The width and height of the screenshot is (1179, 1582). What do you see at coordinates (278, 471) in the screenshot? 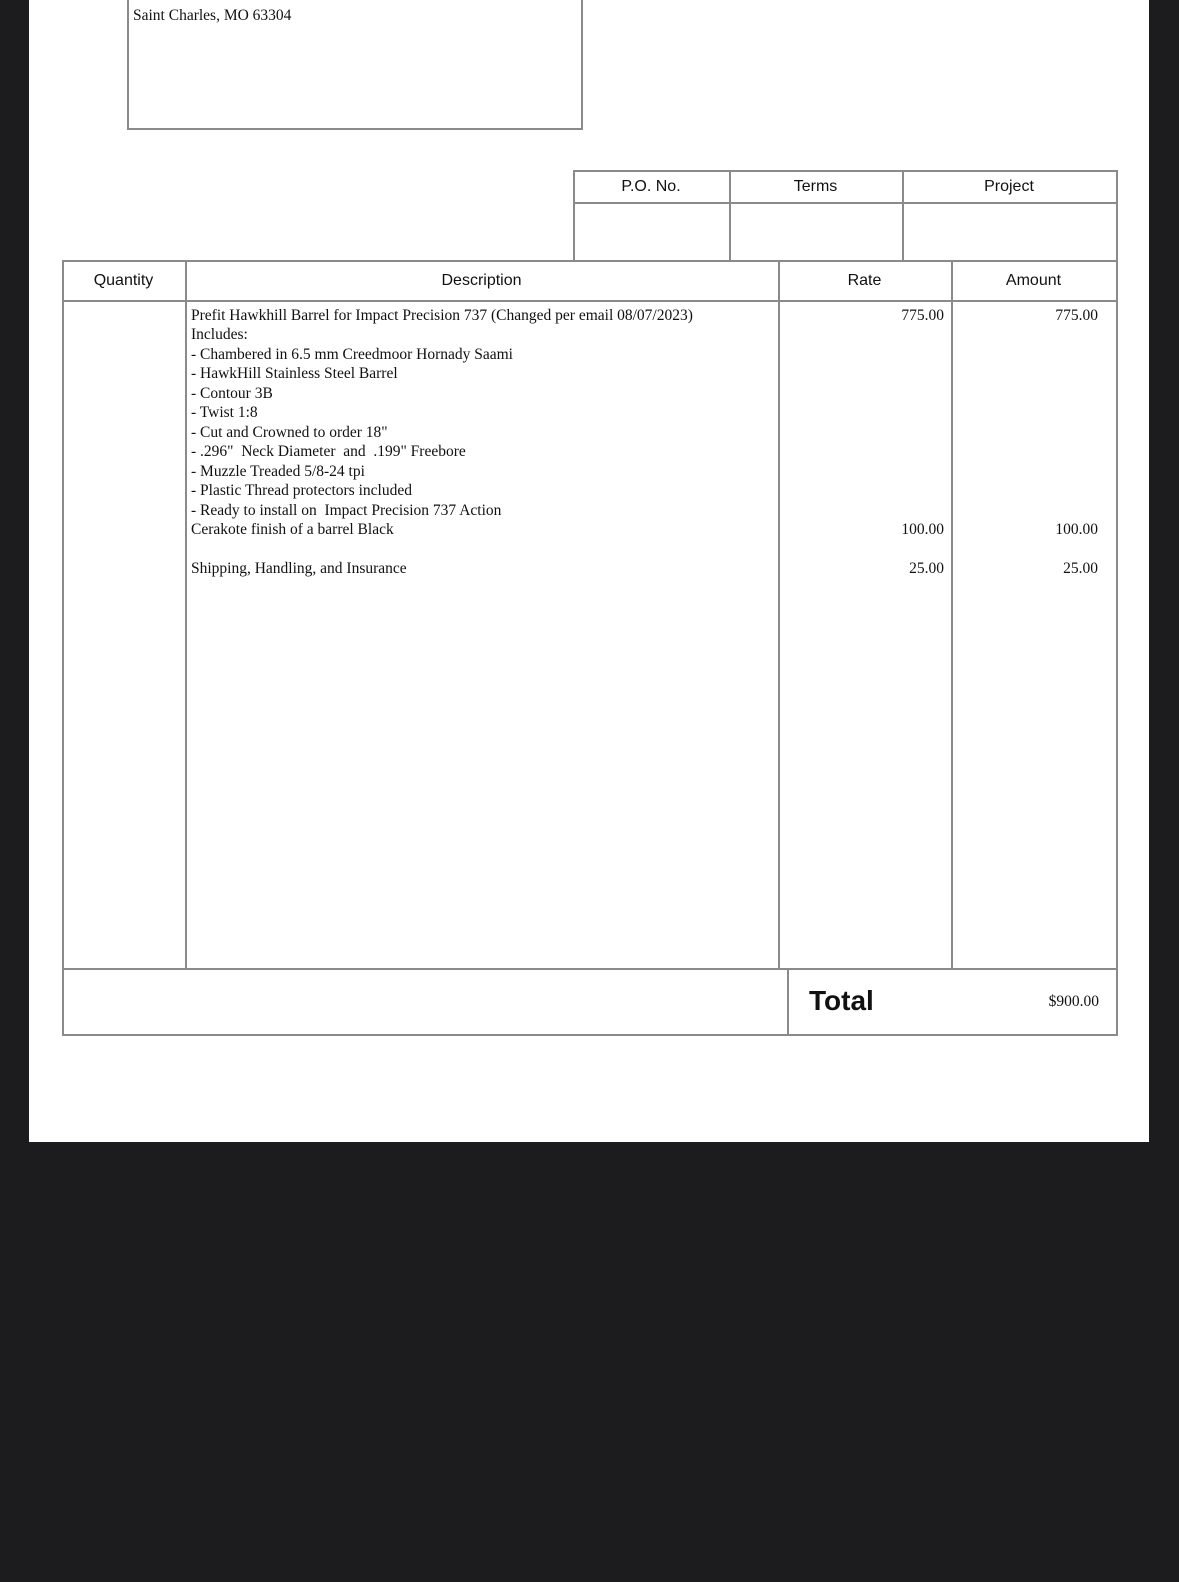
I see `description-line: - Muzzle Treaded 5/8-24 tpi` at bounding box center [278, 471].